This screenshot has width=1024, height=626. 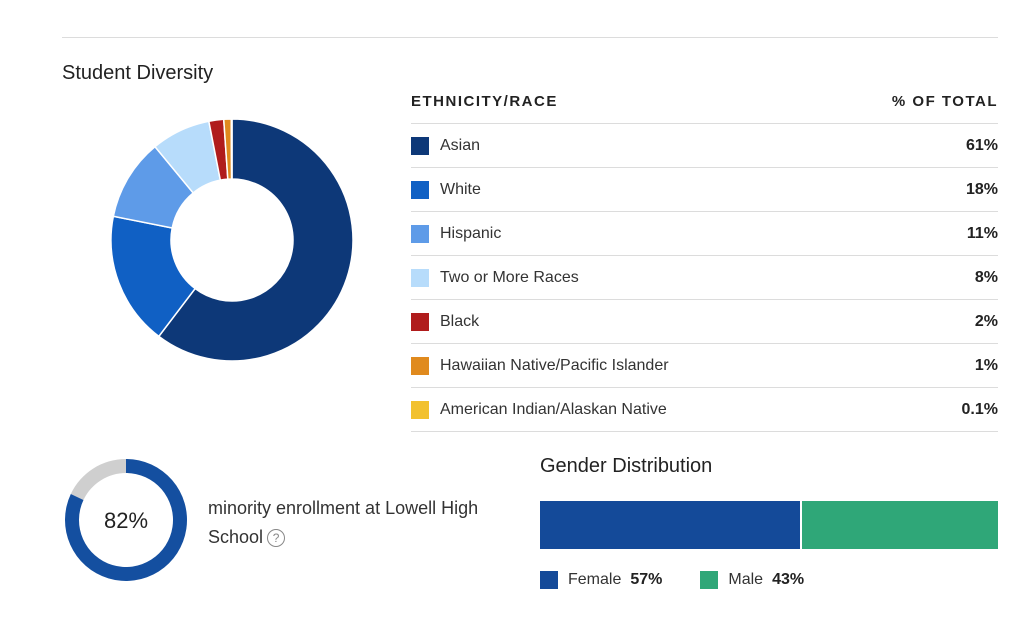 I want to click on minority-enrollment-ring: 82%, so click(x=126, y=520).